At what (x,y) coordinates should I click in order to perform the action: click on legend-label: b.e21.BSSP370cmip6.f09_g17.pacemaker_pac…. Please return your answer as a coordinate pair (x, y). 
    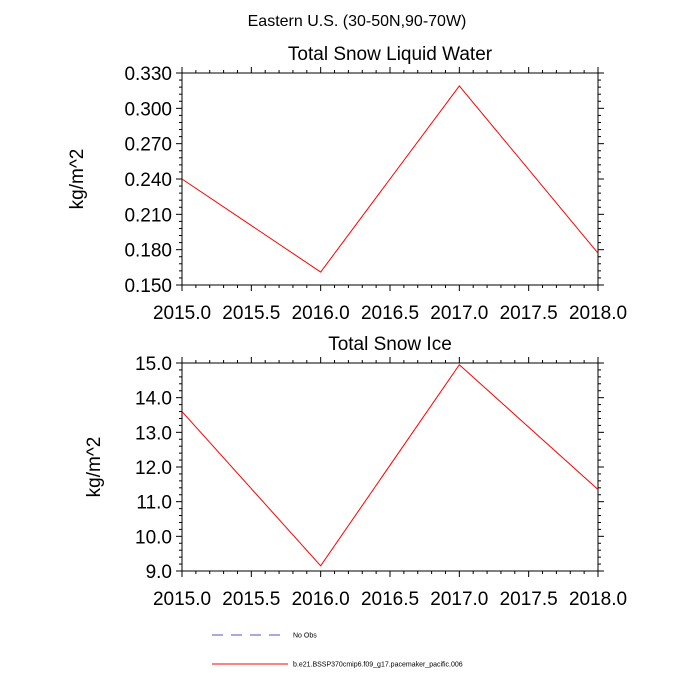
    Looking at the image, I should click on (378, 665).